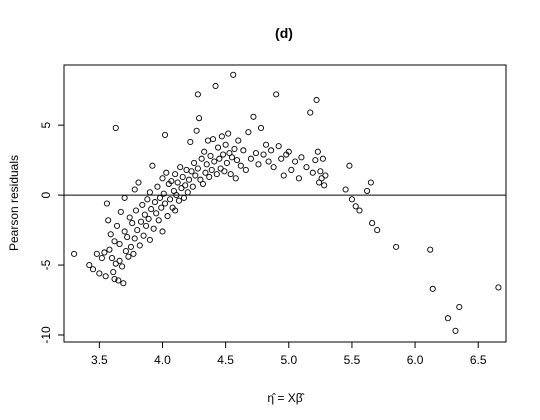 The image size is (540, 420). I want to click on x-tick-label-4: 5.5, so click(352, 360).